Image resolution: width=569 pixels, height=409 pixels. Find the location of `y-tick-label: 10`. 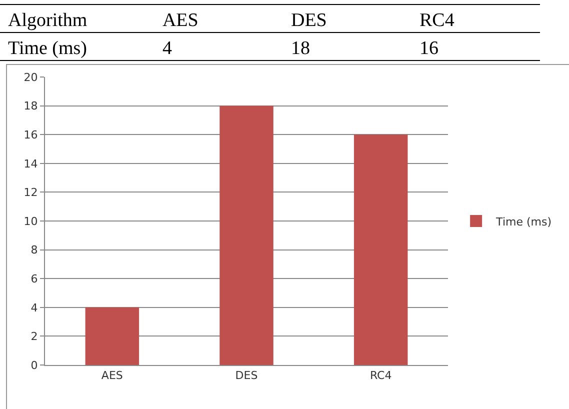

y-tick-label: 10 is located at coordinates (31, 221).